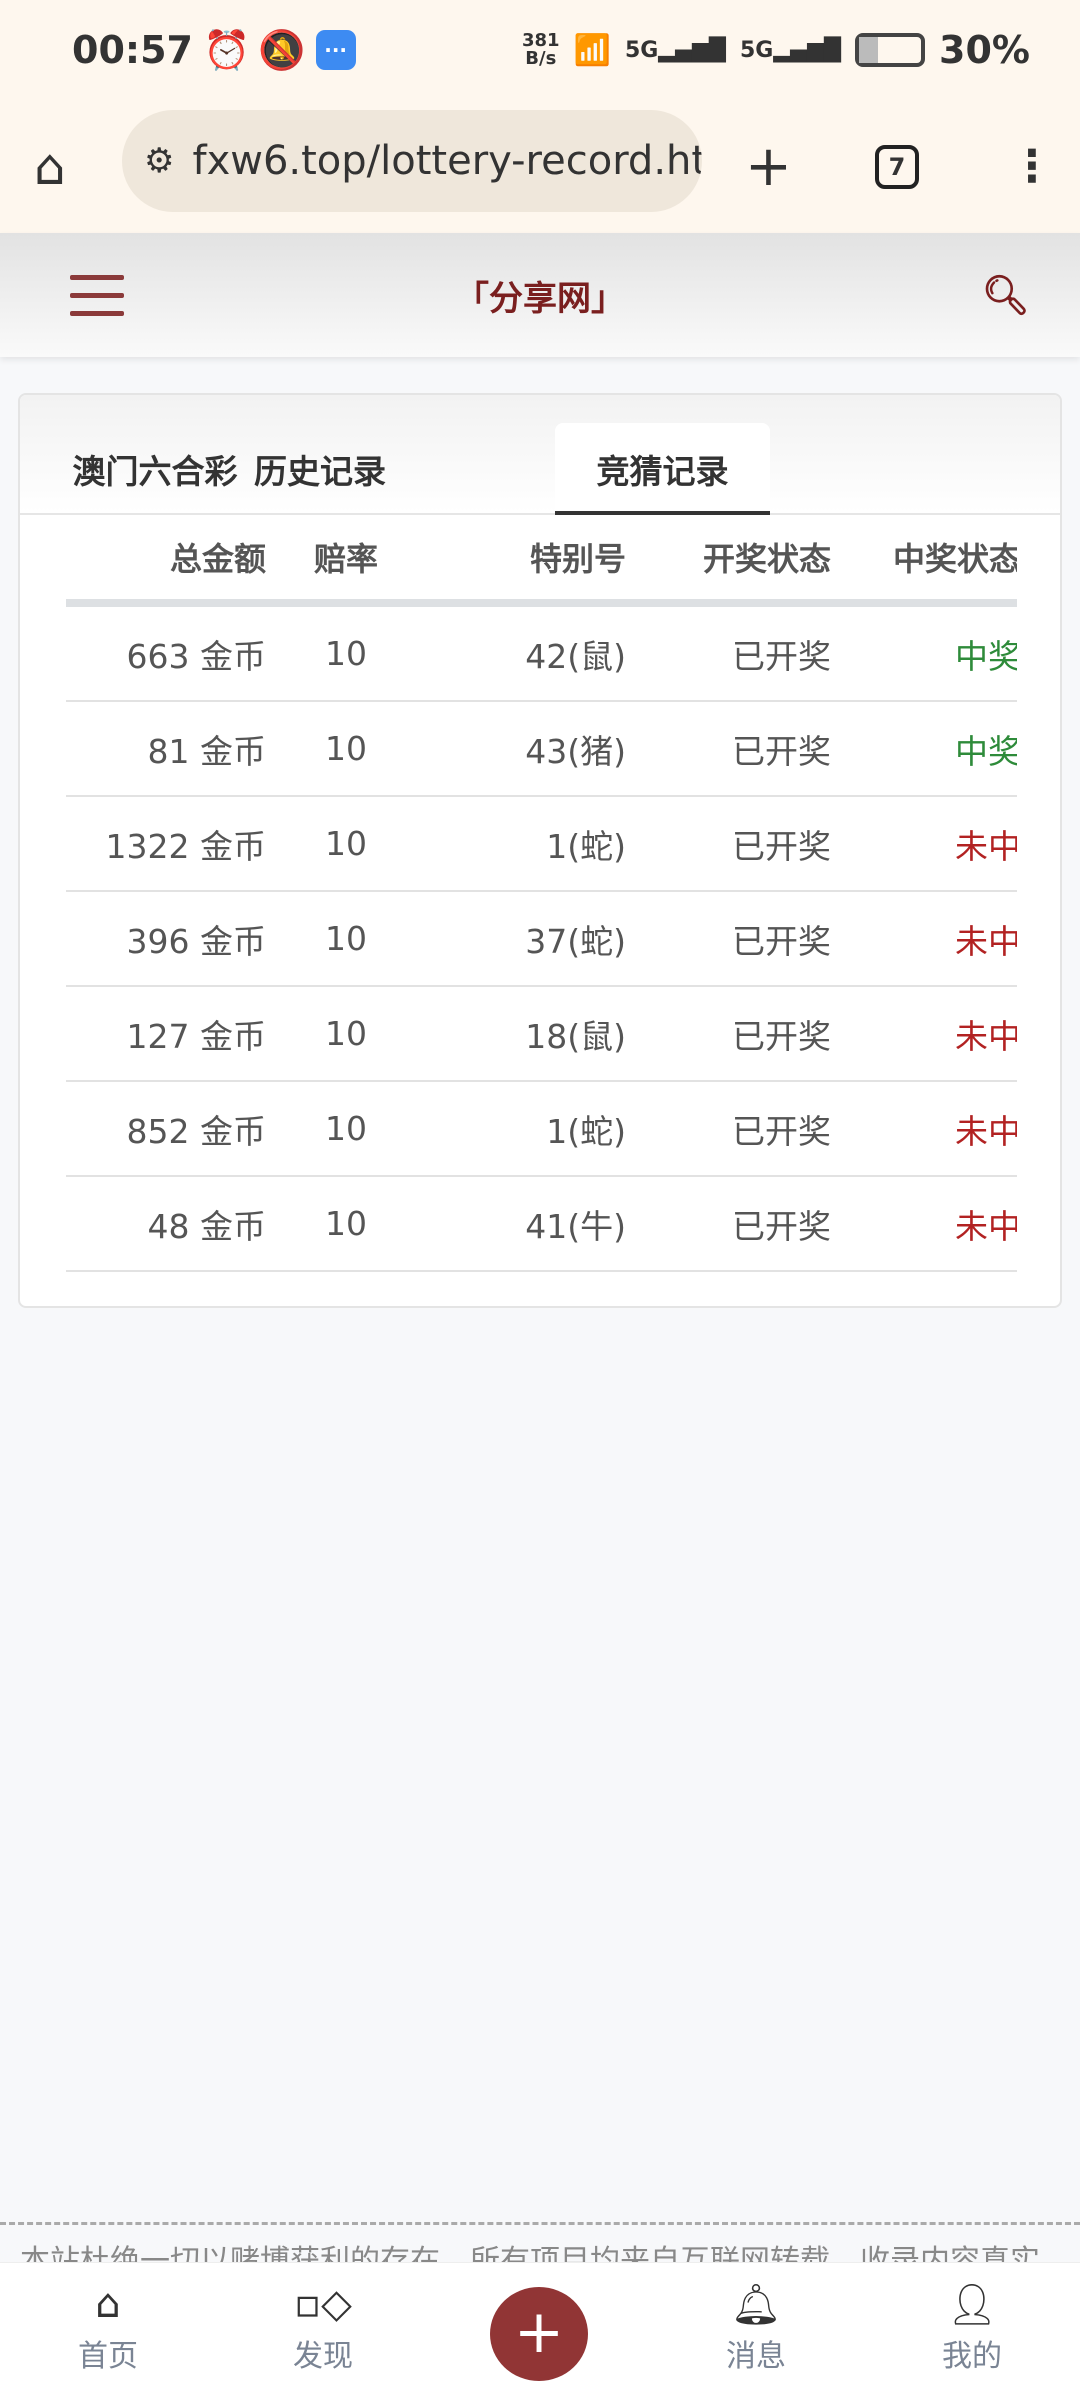 This screenshot has width=1080, height=2400. What do you see at coordinates (972, 2305) in the screenshot?
I see `user-icon: 👤︎` at bounding box center [972, 2305].